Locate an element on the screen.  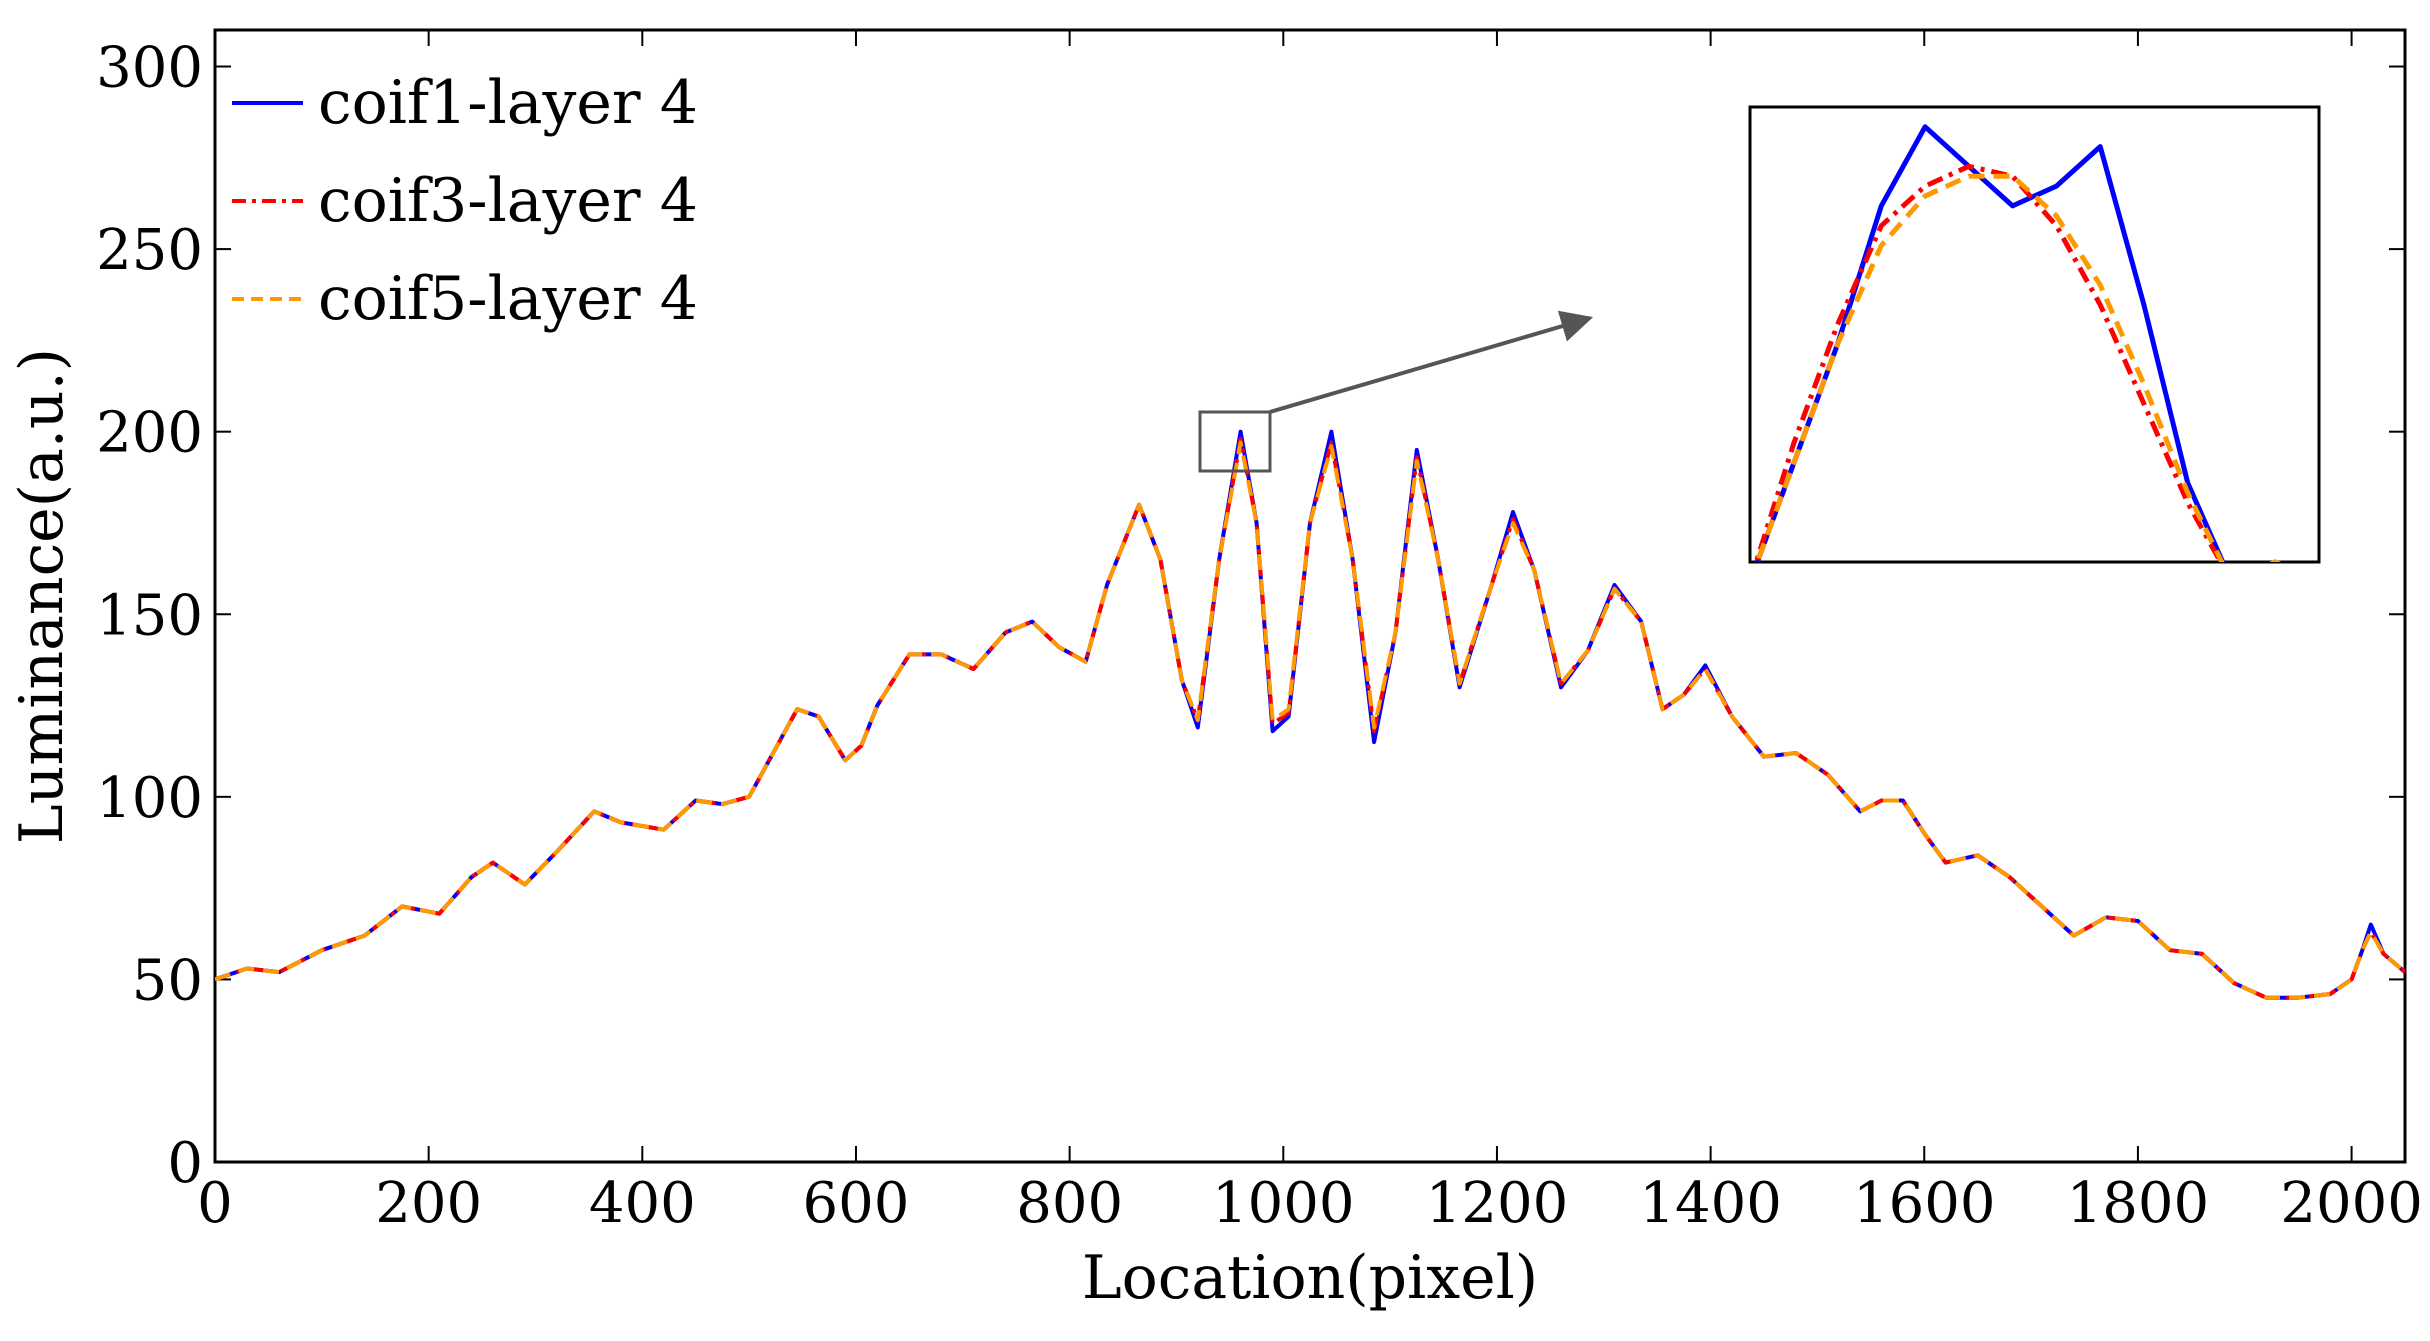
y-tick-label: 50 is located at coordinates (167, 980).